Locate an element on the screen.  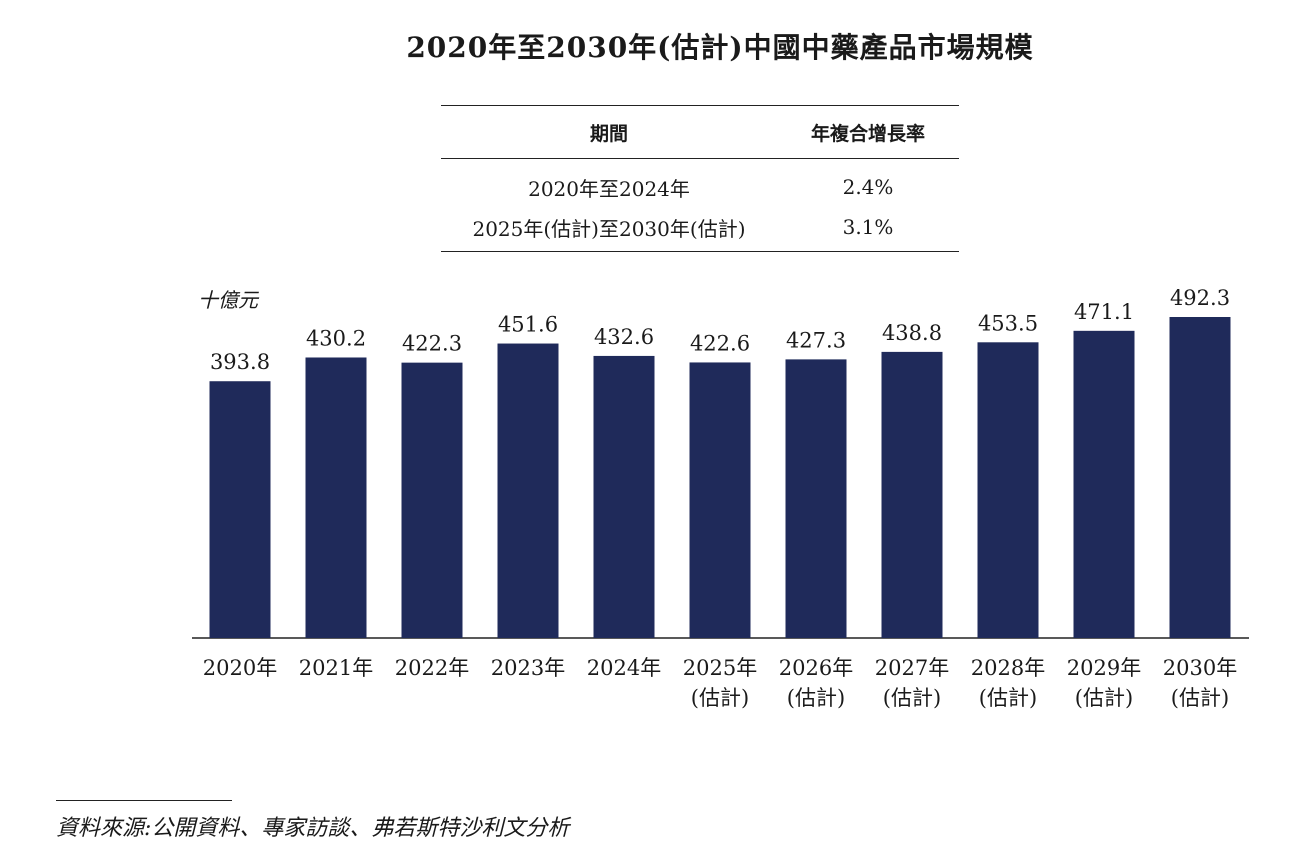
x-tick-label: 2025年 is located at coordinates (720, 668).